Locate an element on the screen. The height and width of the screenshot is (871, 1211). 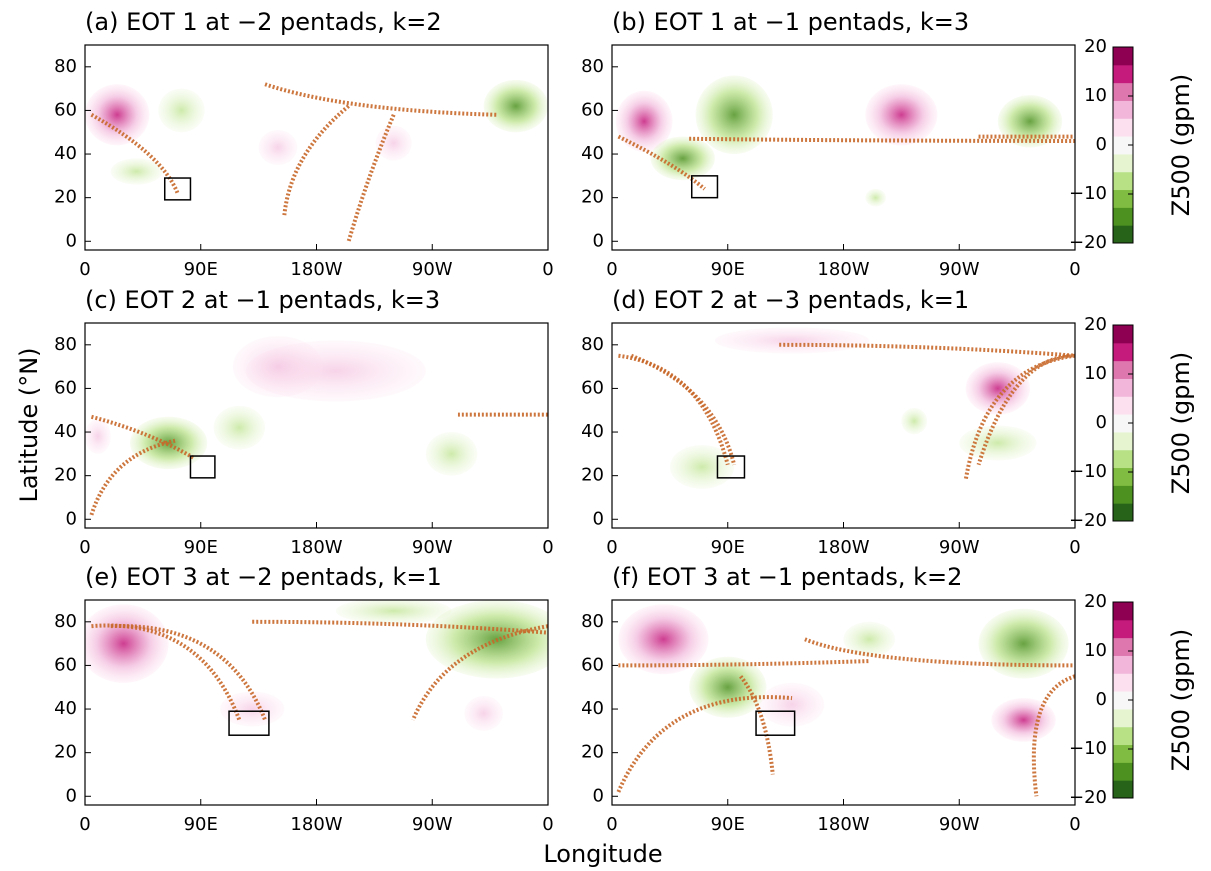
y-axis-label: Latitude (°N) is located at coordinates (29, 424).